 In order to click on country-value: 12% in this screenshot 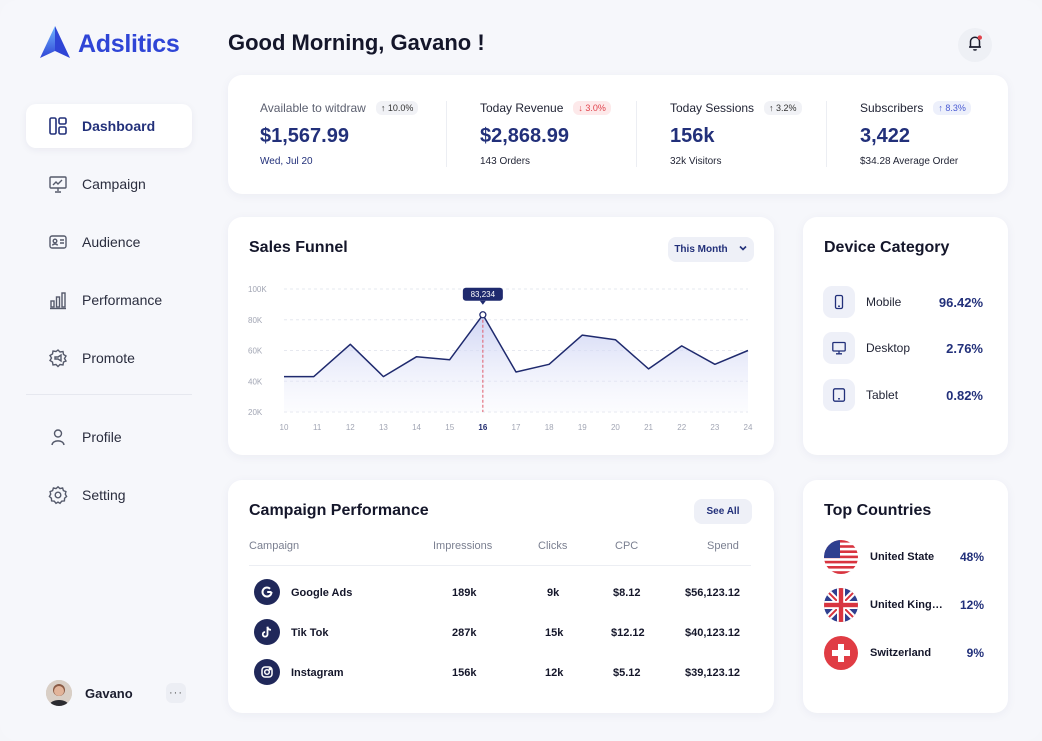, I will do `click(971, 605)`.